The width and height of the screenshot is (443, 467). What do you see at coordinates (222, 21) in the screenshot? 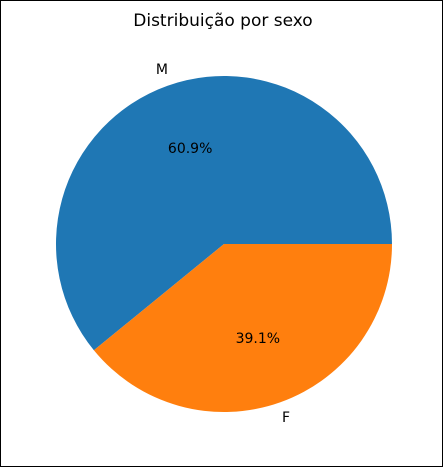
I see `chart-title: Distribuição por sexo` at bounding box center [222, 21].